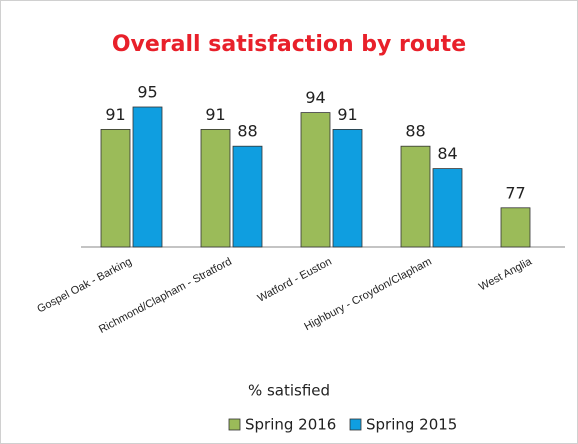  Describe the element at coordinates (447, 153) in the screenshot. I see `value-label: 84` at that location.